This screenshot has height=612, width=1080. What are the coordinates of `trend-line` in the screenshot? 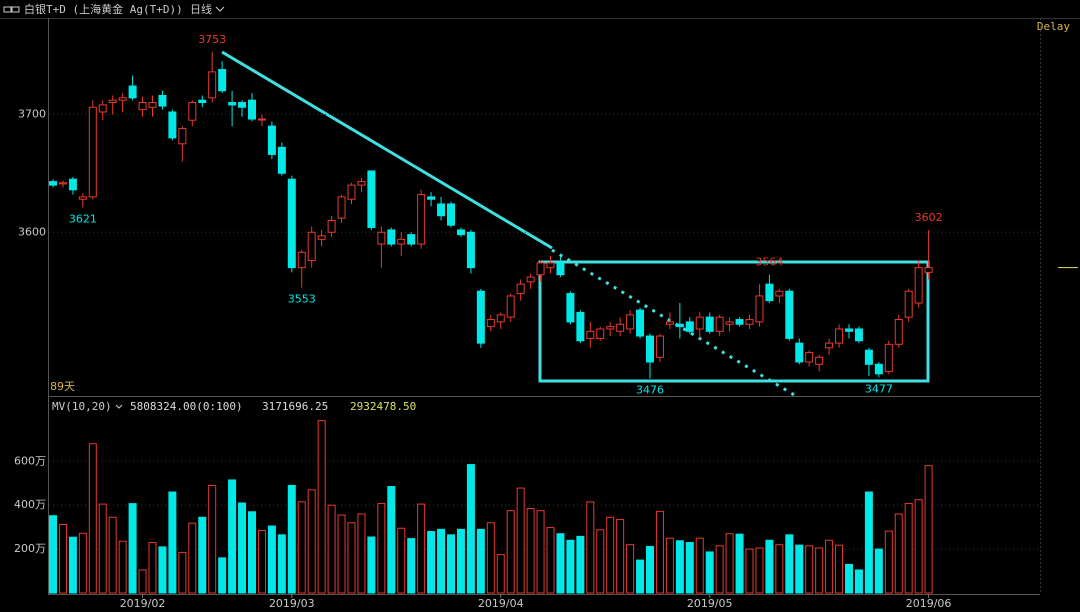 It's located at (387, 150).